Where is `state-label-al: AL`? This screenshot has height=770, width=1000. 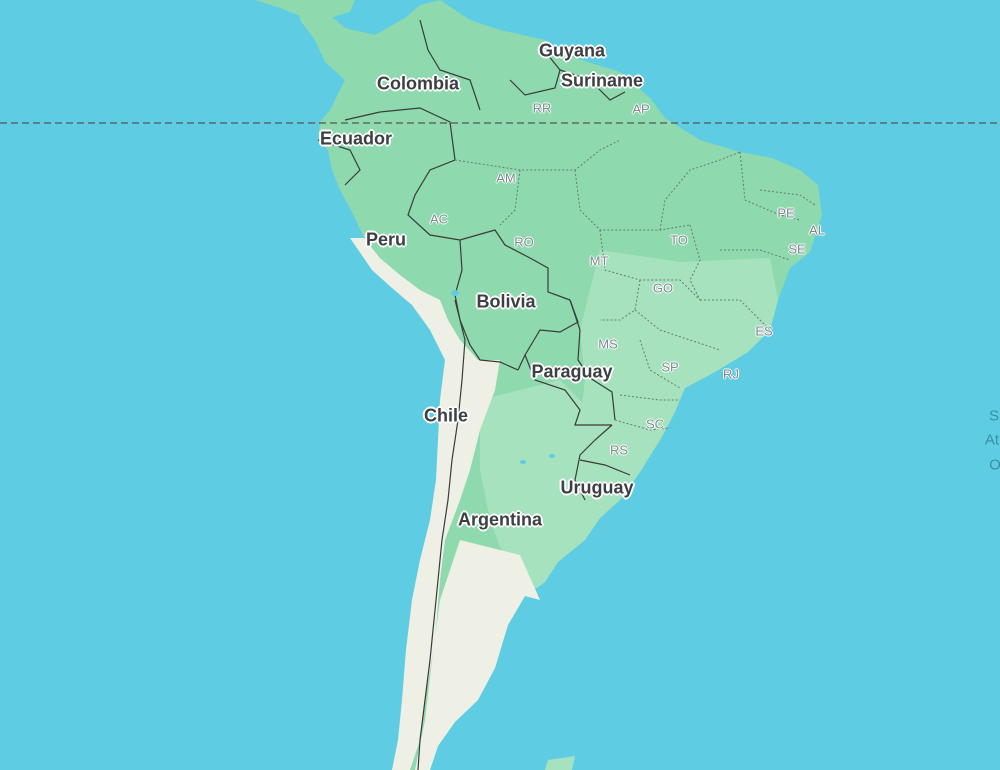 state-label-al: AL is located at coordinates (817, 230).